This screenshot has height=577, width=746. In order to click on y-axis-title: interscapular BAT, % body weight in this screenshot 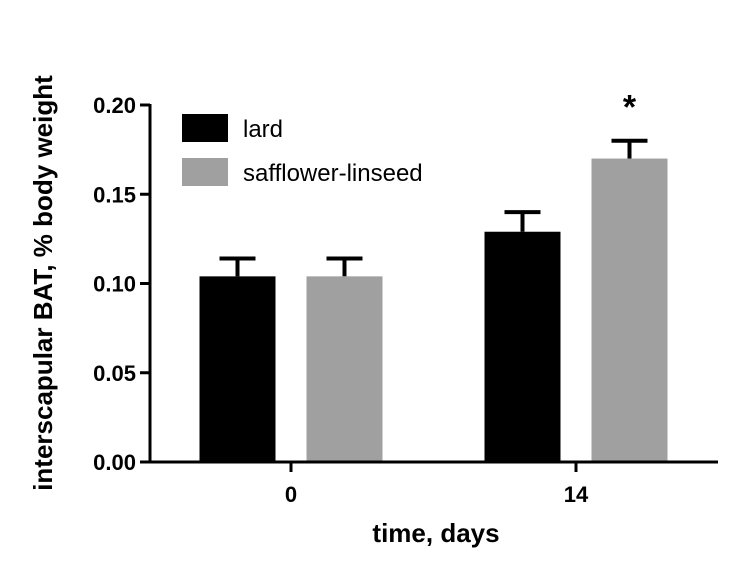, I will do `click(43, 283)`.